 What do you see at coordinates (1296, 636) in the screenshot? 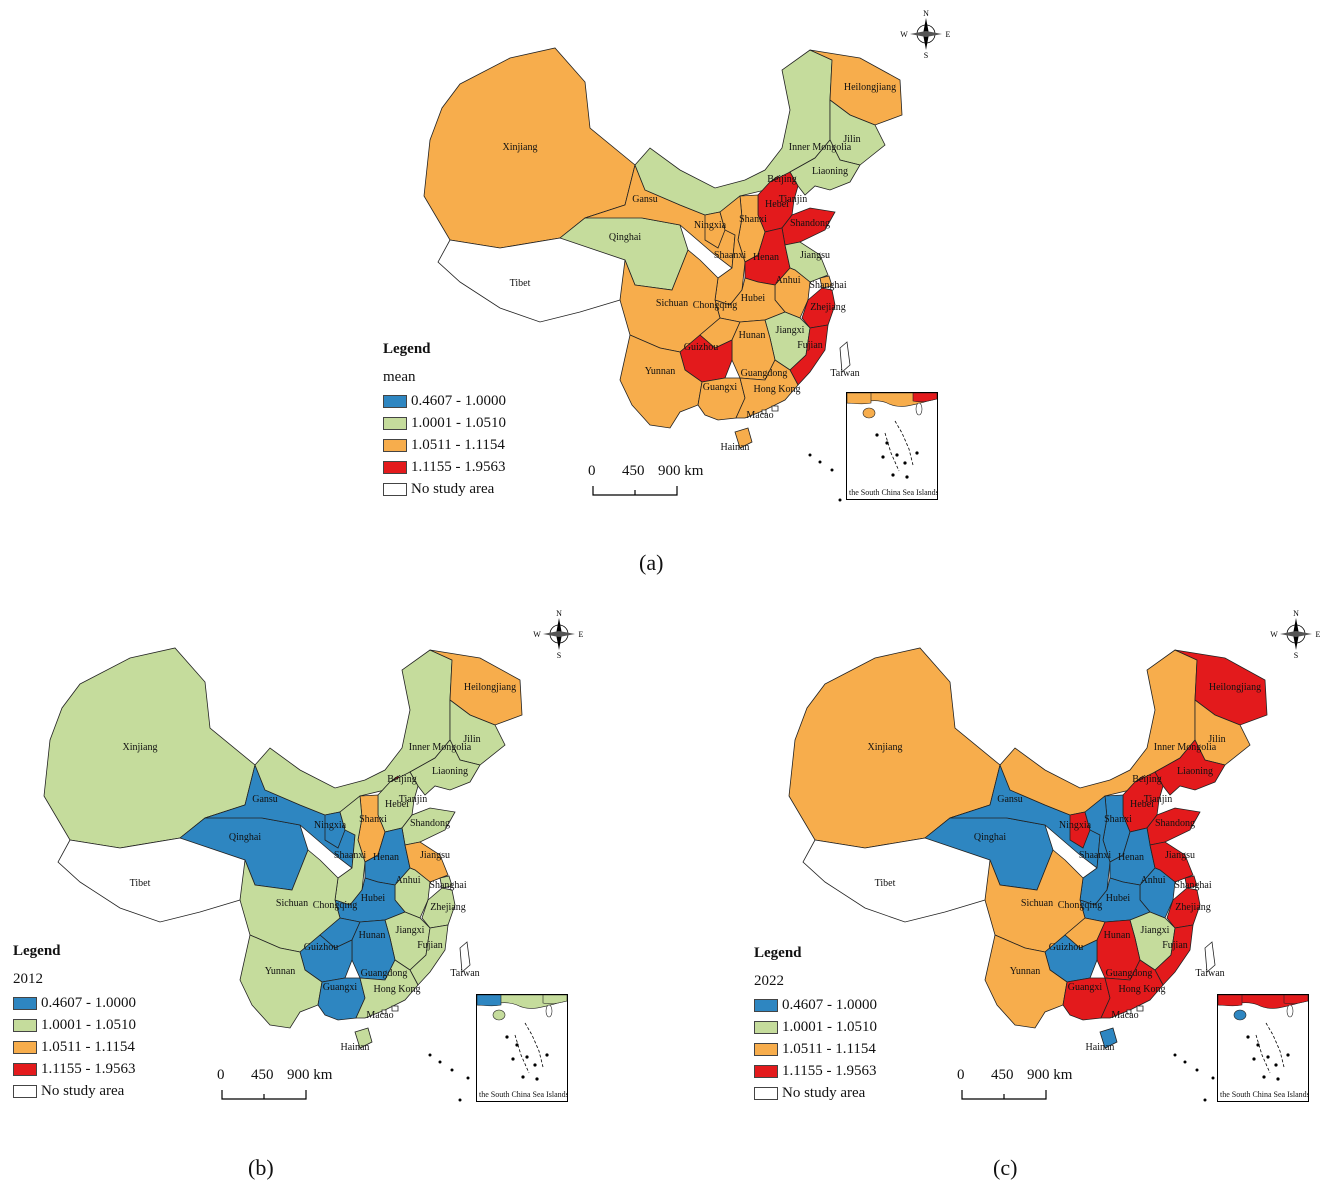
I see `compass-c: N S E W` at bounding box center [1296, 636].